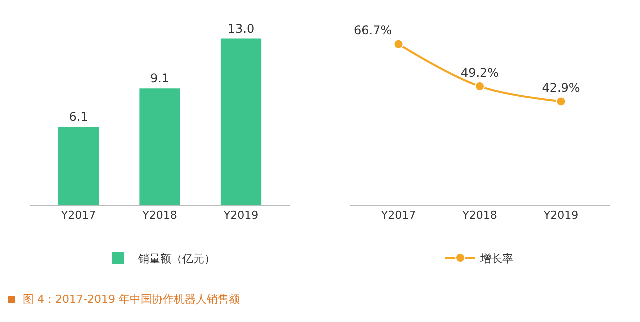  What do you see at coordinates (160, 79) in the screenshot?
I see `data-label: 9.1` at bounding box center [160, 79].